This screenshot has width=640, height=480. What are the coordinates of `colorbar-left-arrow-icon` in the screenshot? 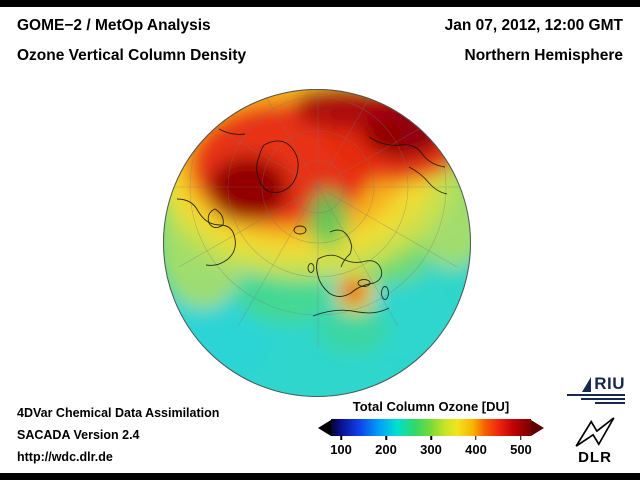 It's located at (324, 427).